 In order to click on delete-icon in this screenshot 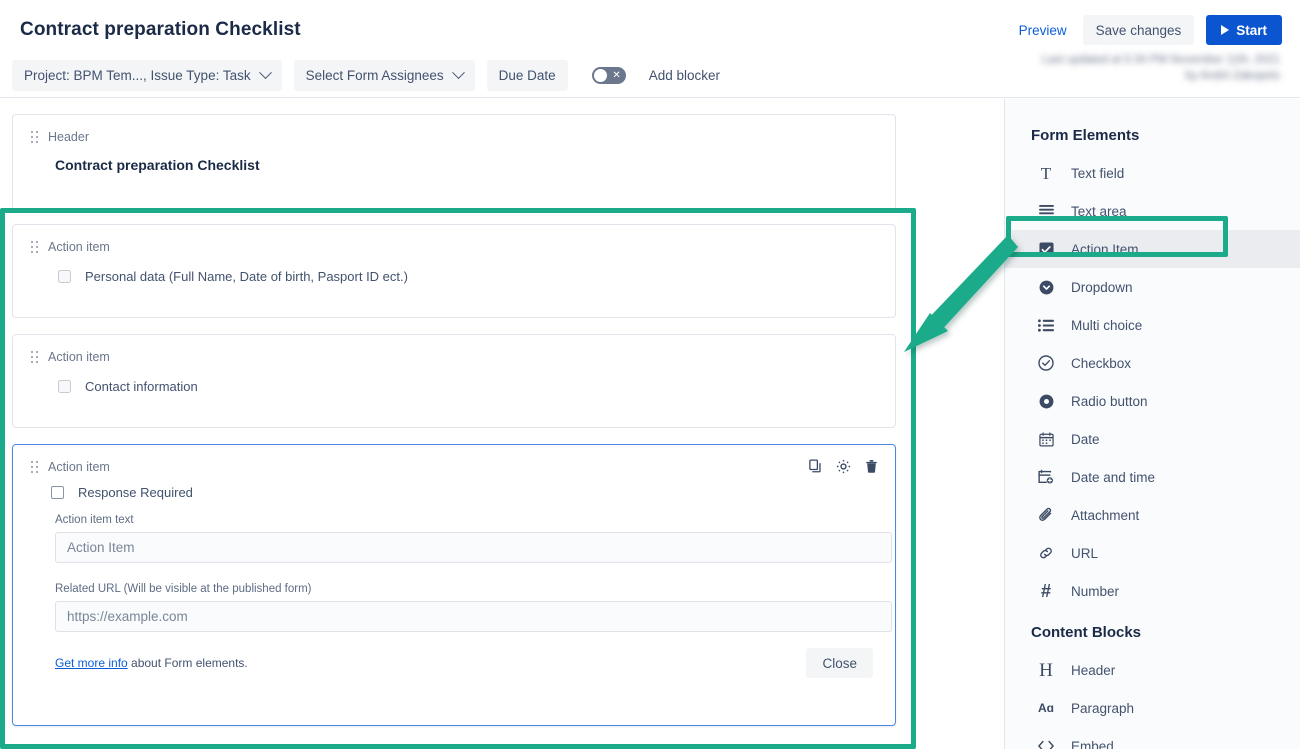, I will do `click(871, 466)`.